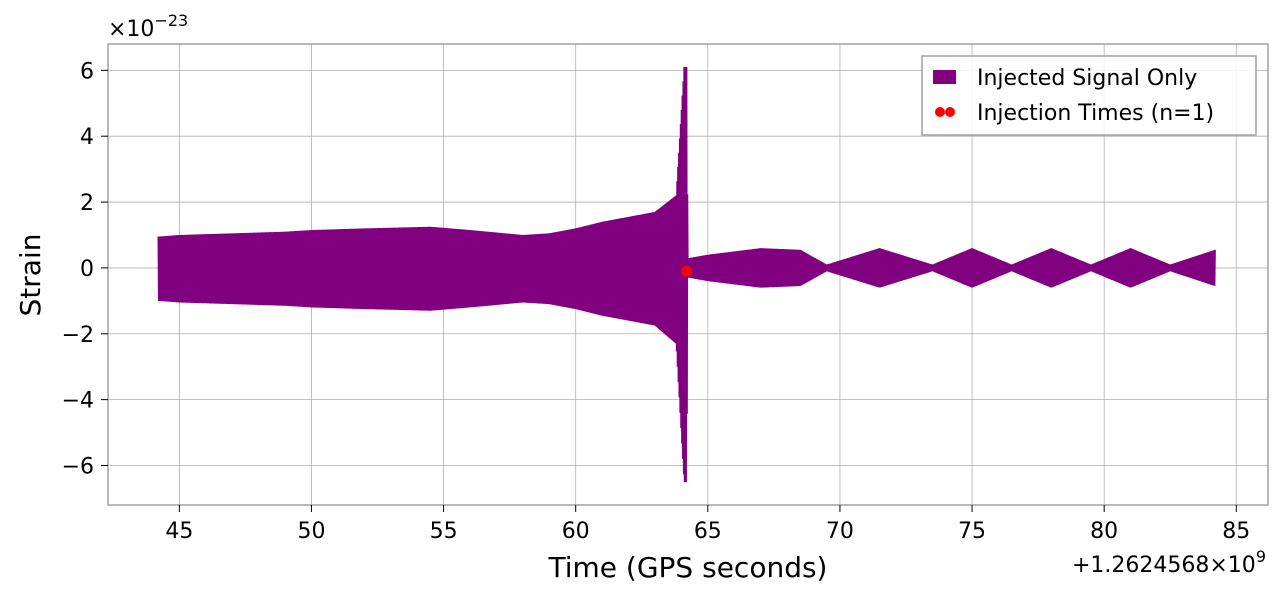 Image resolution: width=1284 pixels, height=598 pixels. I want to click on x-offset-exponent: 9, so click(1261, 556).